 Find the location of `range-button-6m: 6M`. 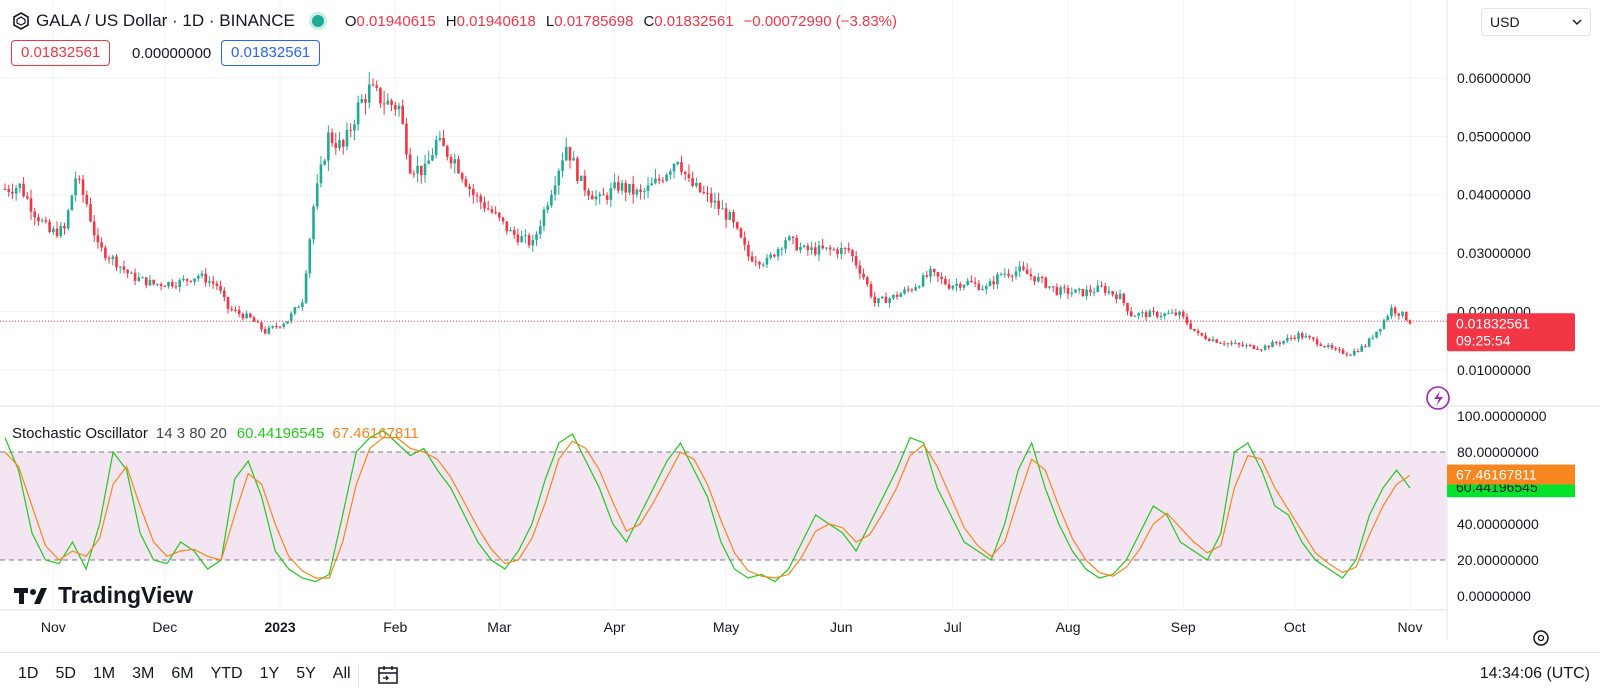

range-button-6m: 6M is located at coordinates (182, 673).